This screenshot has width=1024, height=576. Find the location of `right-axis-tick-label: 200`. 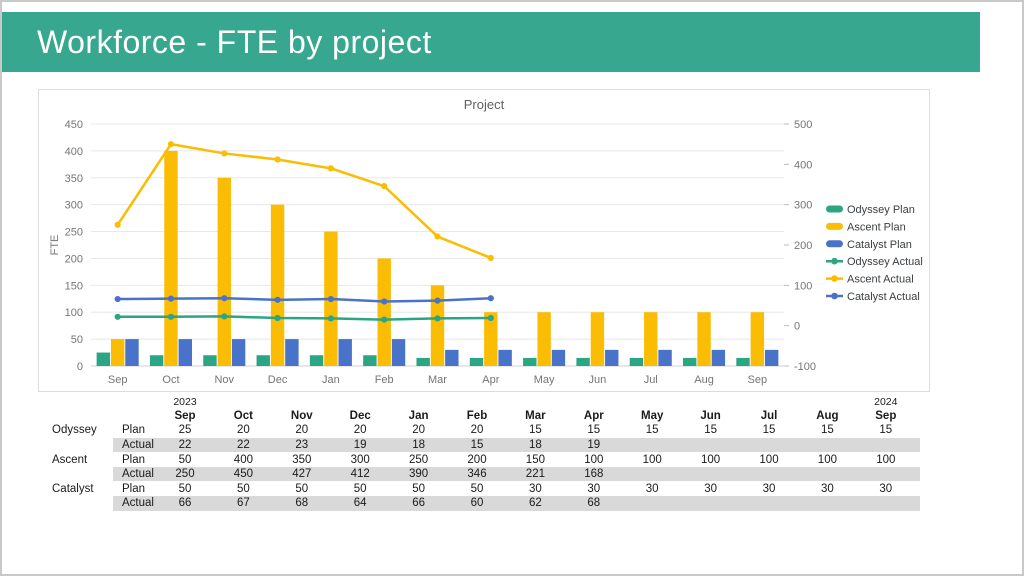

right-axis-tick-label: 200 is located at coordinates (803, 246).